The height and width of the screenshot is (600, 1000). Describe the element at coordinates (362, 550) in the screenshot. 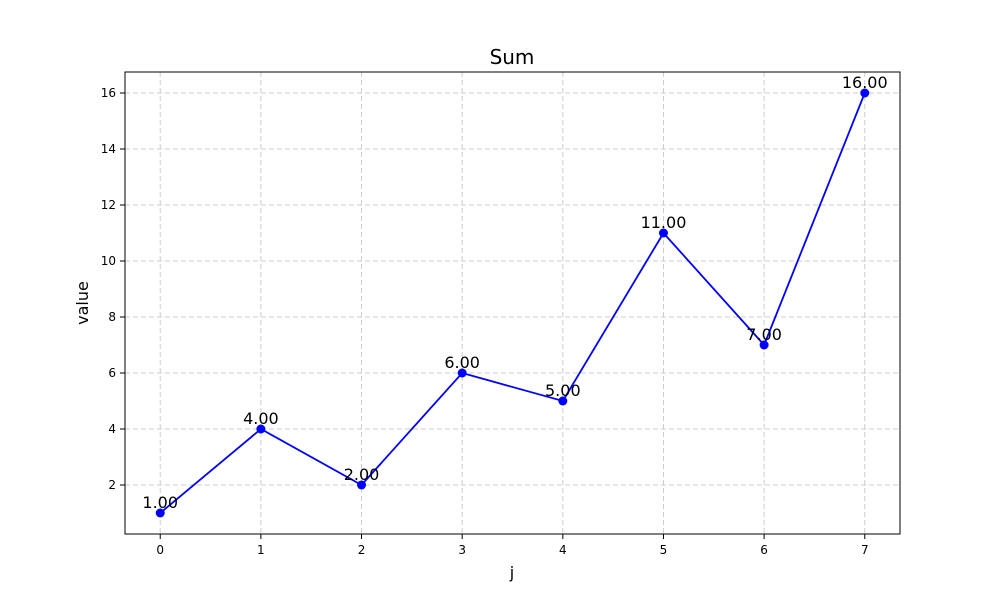

I see `x-tick-label: 2` at that location.